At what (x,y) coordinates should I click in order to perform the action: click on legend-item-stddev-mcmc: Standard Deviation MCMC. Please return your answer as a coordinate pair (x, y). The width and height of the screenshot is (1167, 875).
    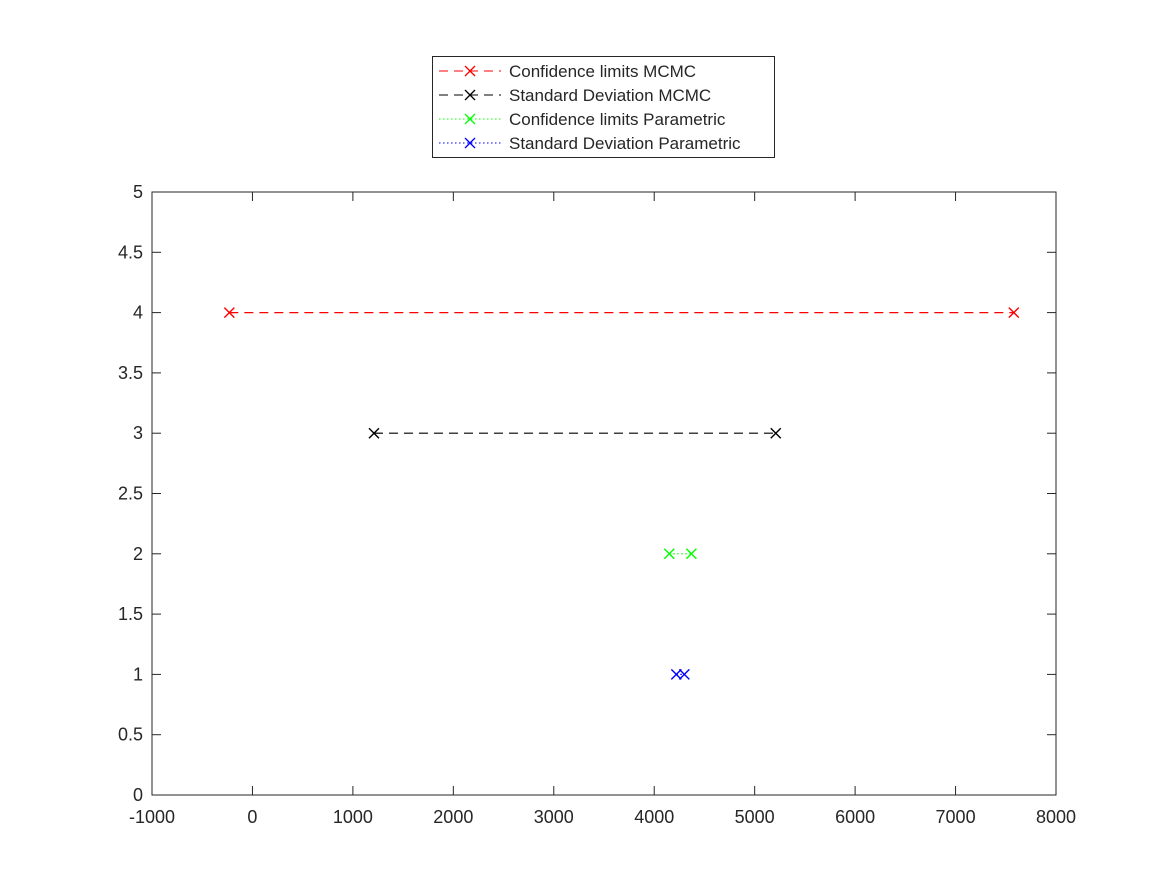
    Looking at the image, I should click on (603, 95).